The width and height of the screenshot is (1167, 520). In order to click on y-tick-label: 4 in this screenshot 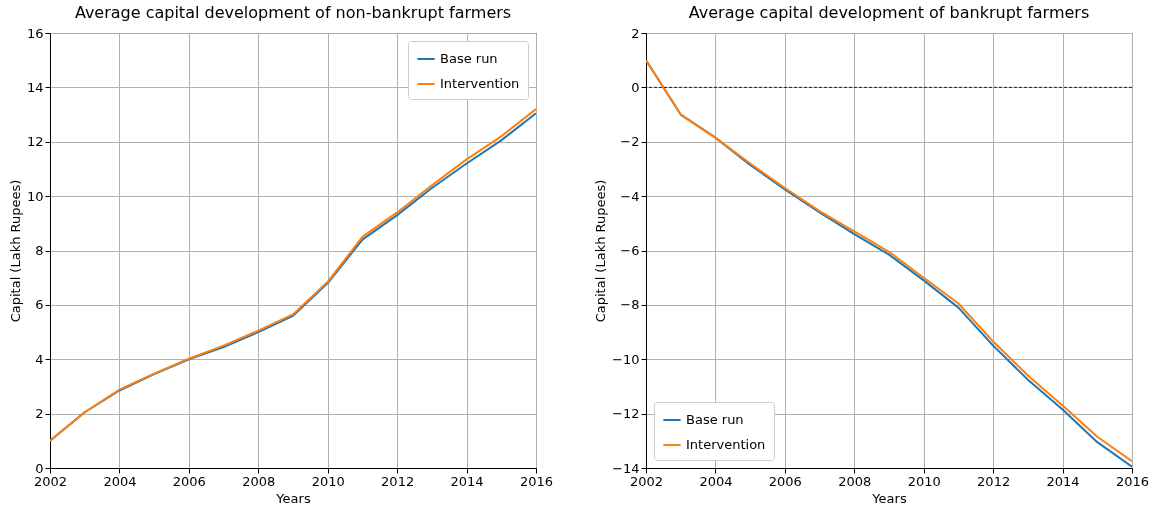, I will do `click(39, 359)`.